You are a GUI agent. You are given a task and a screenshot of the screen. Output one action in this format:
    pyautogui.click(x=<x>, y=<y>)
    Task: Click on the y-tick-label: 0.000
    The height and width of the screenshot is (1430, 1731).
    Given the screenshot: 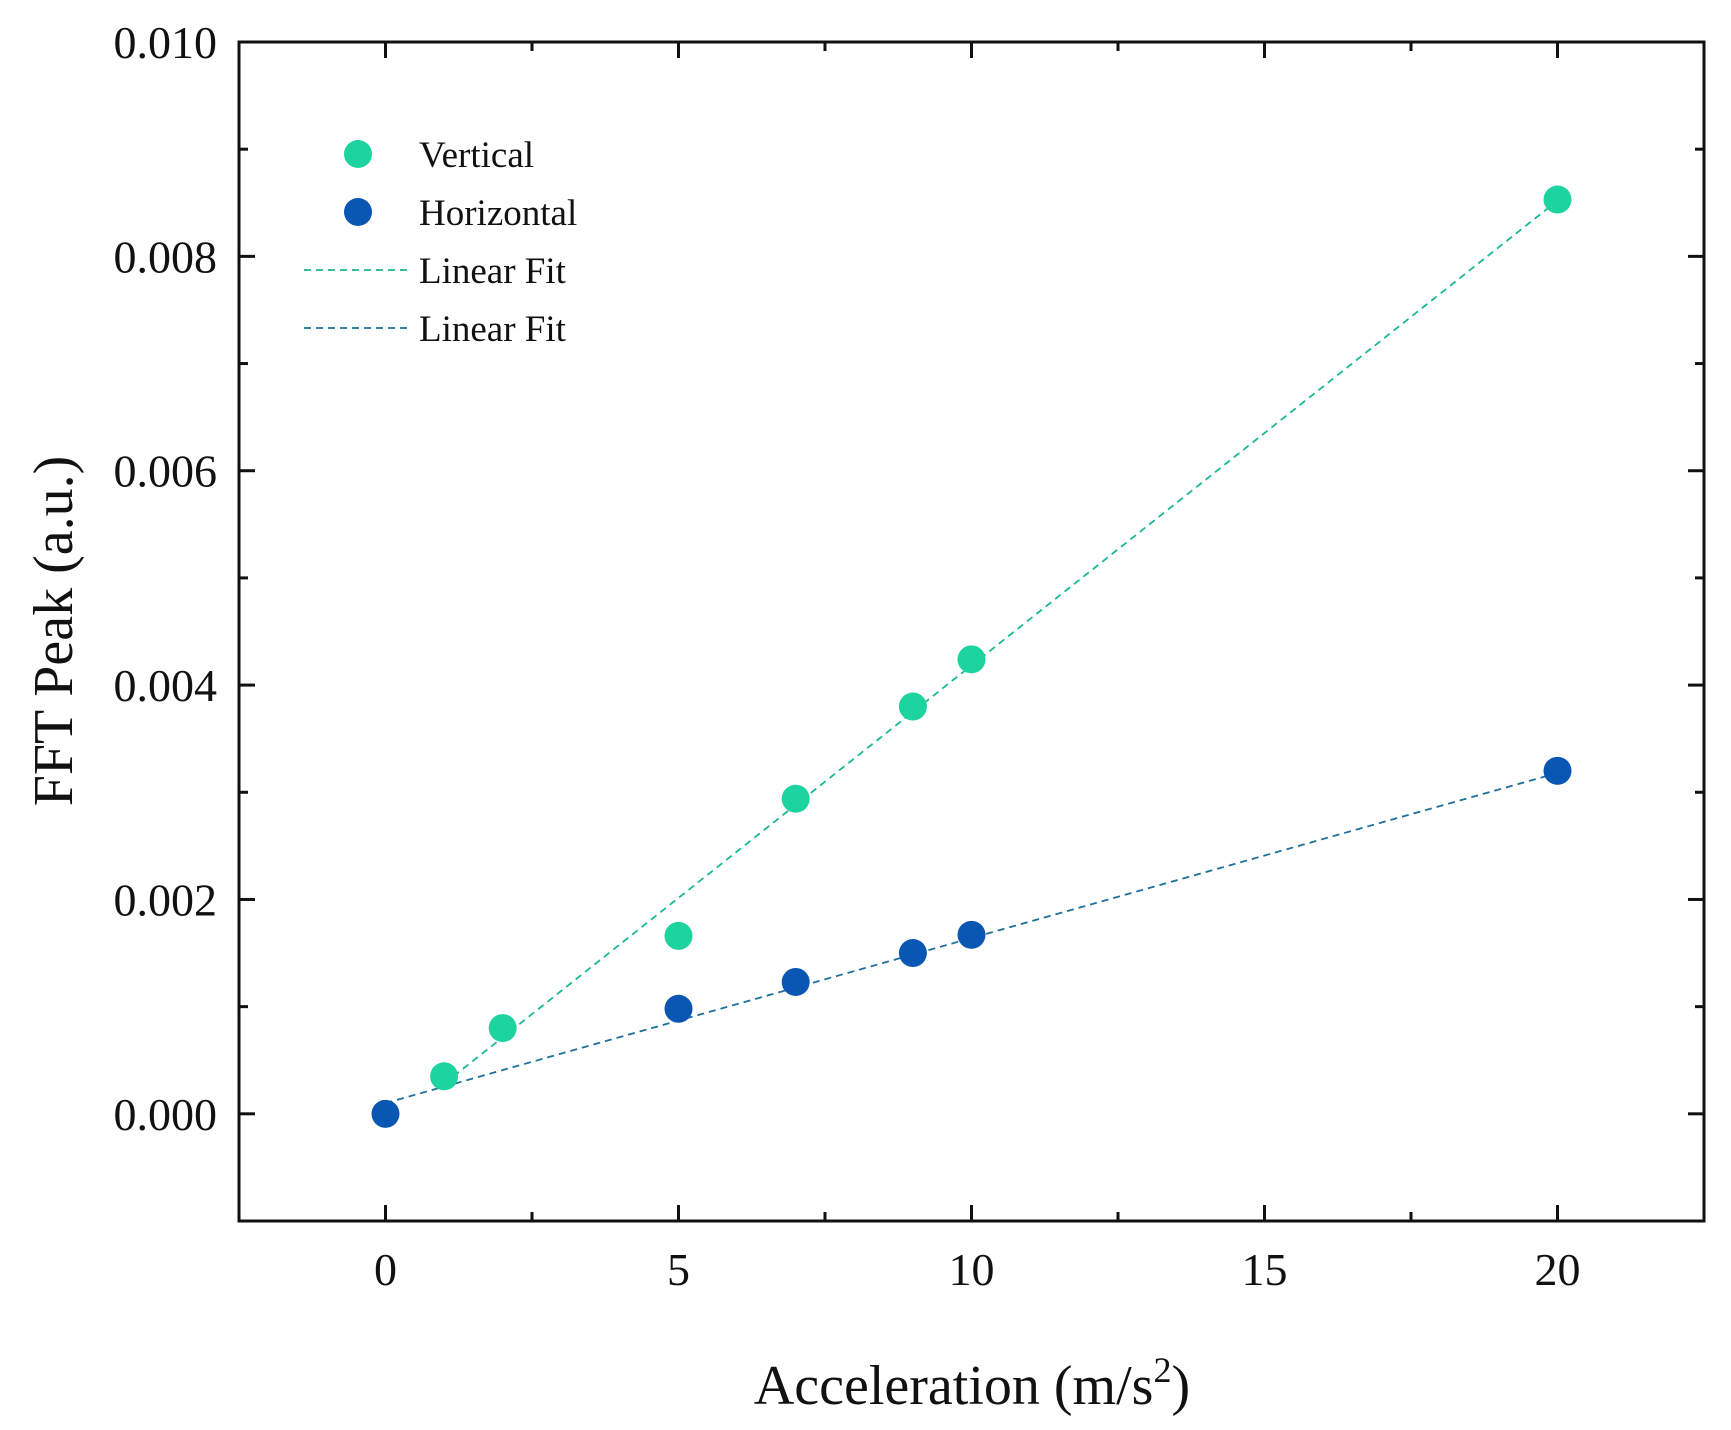 What is the action you would take?
    pyautogui.click(x=166, y=1114)
    